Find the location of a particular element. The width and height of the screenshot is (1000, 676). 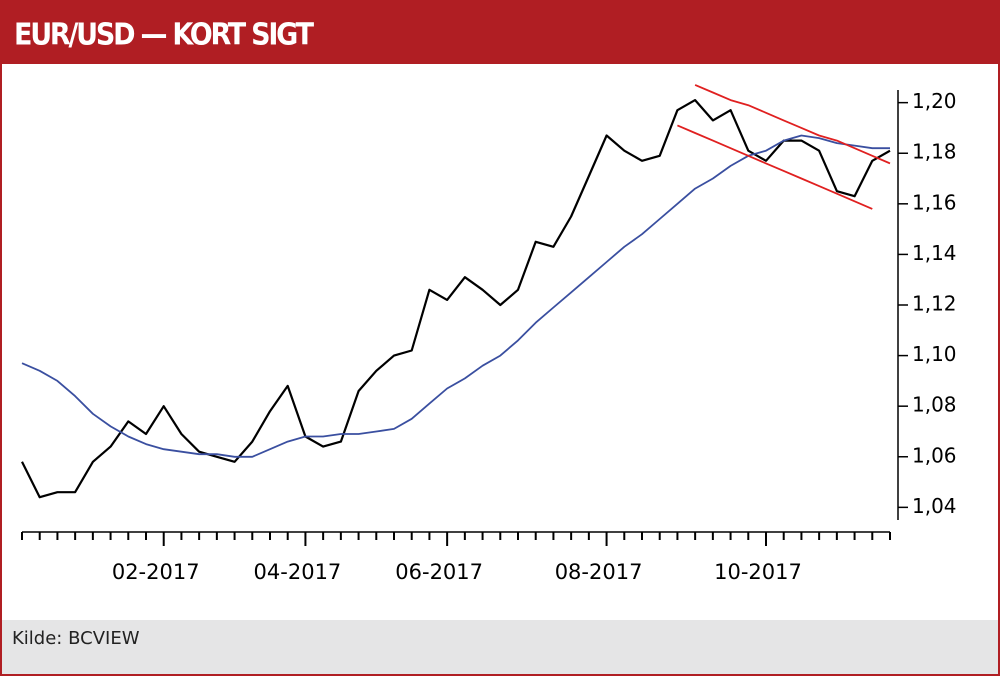

y-tick-label: 1,04 is located at coordinates (934, 506).